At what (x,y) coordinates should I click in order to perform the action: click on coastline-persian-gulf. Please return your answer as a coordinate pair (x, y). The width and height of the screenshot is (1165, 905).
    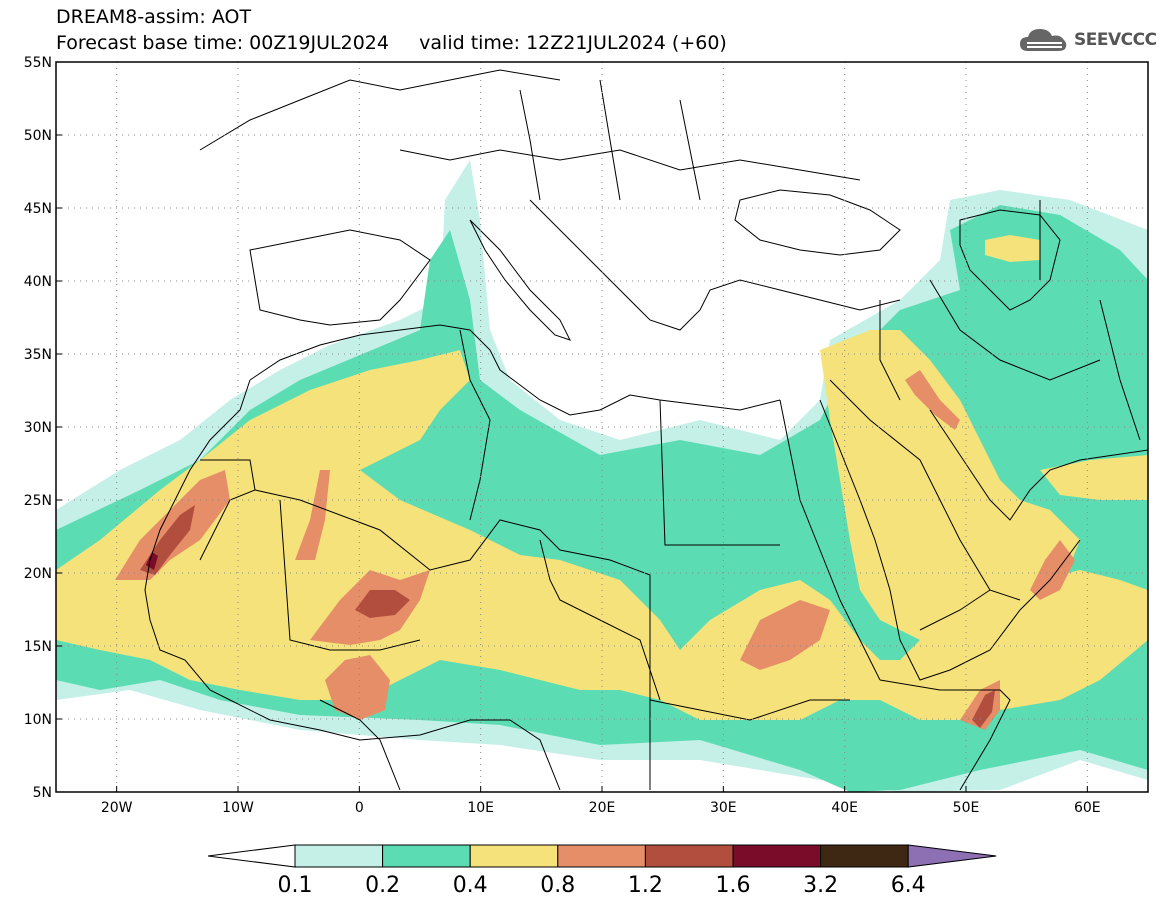
    Looking at the image, I should click on (1038, 465).